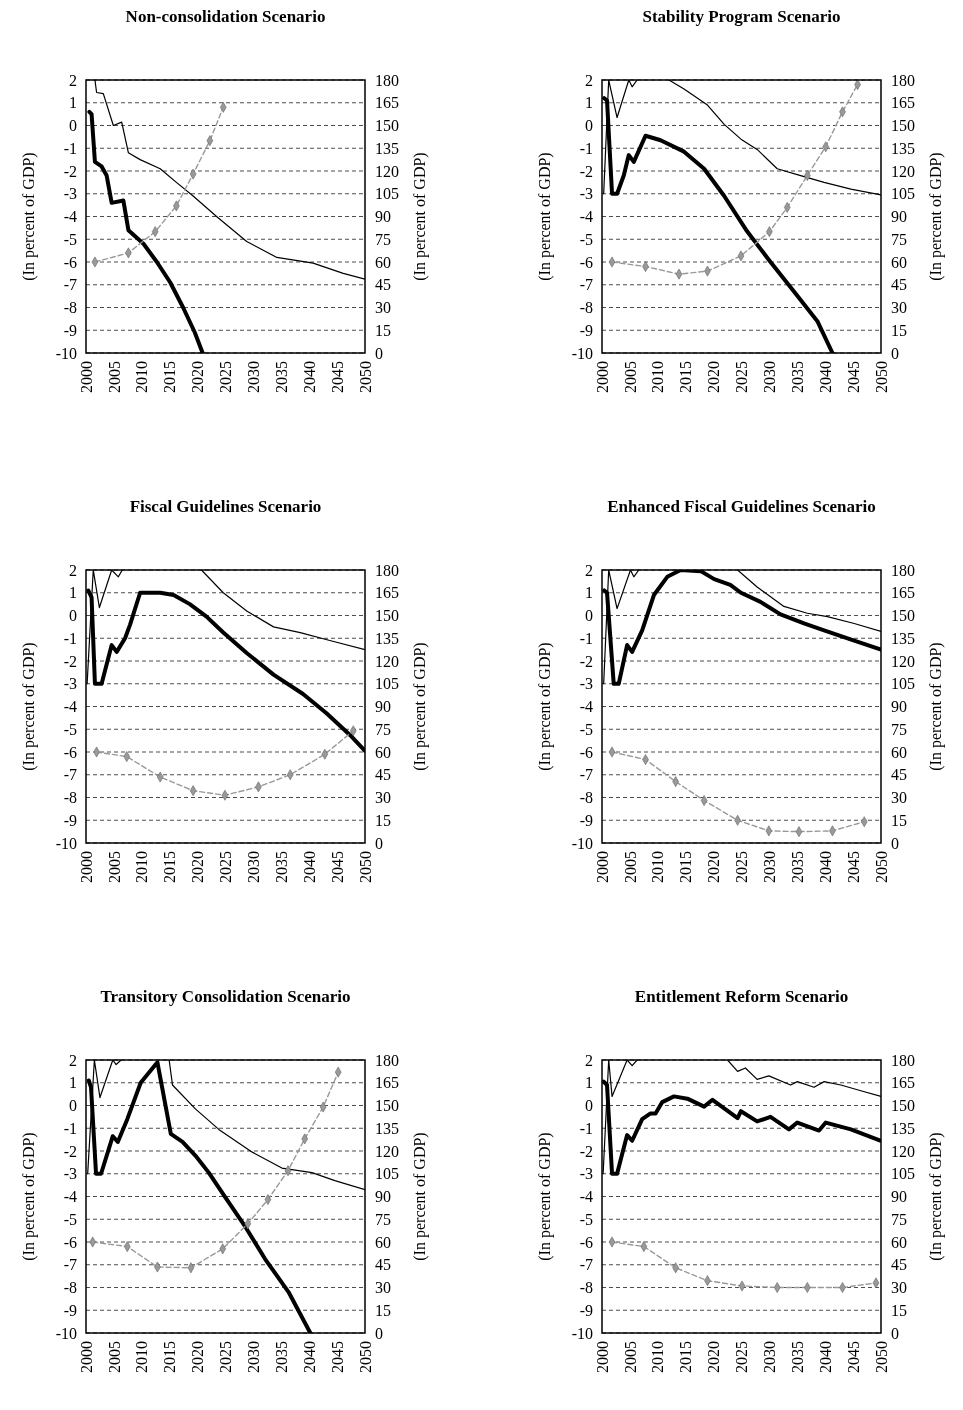  I want to click on chart-title: Stability Program Scenario, so click(741, 16).